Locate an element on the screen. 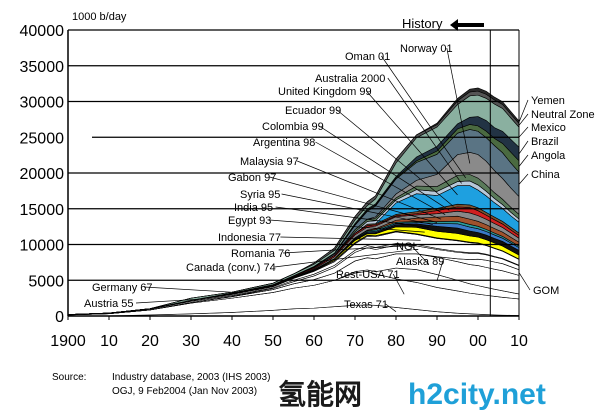  x-tick-label-2: 20 is located at coordinates (150, 341).